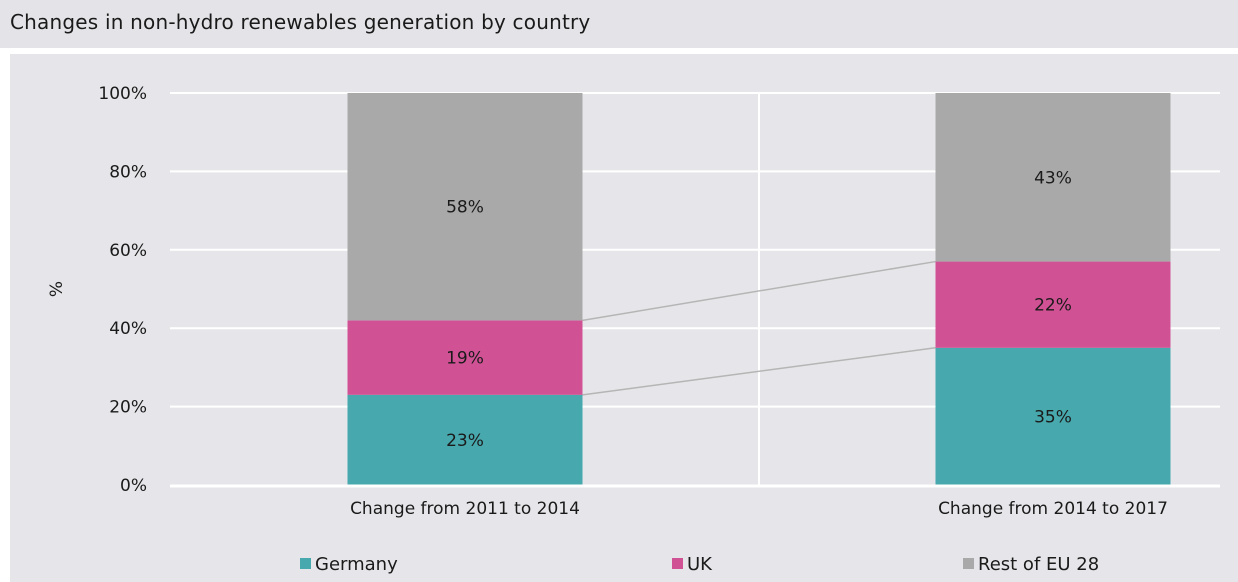 The width and height of the screenshot is (1238, 582). What do you see at coordinates (1038, 564) in the screenshot?
I see `legend-label: Rest of EU 28` at bounding box center [1038, 564].